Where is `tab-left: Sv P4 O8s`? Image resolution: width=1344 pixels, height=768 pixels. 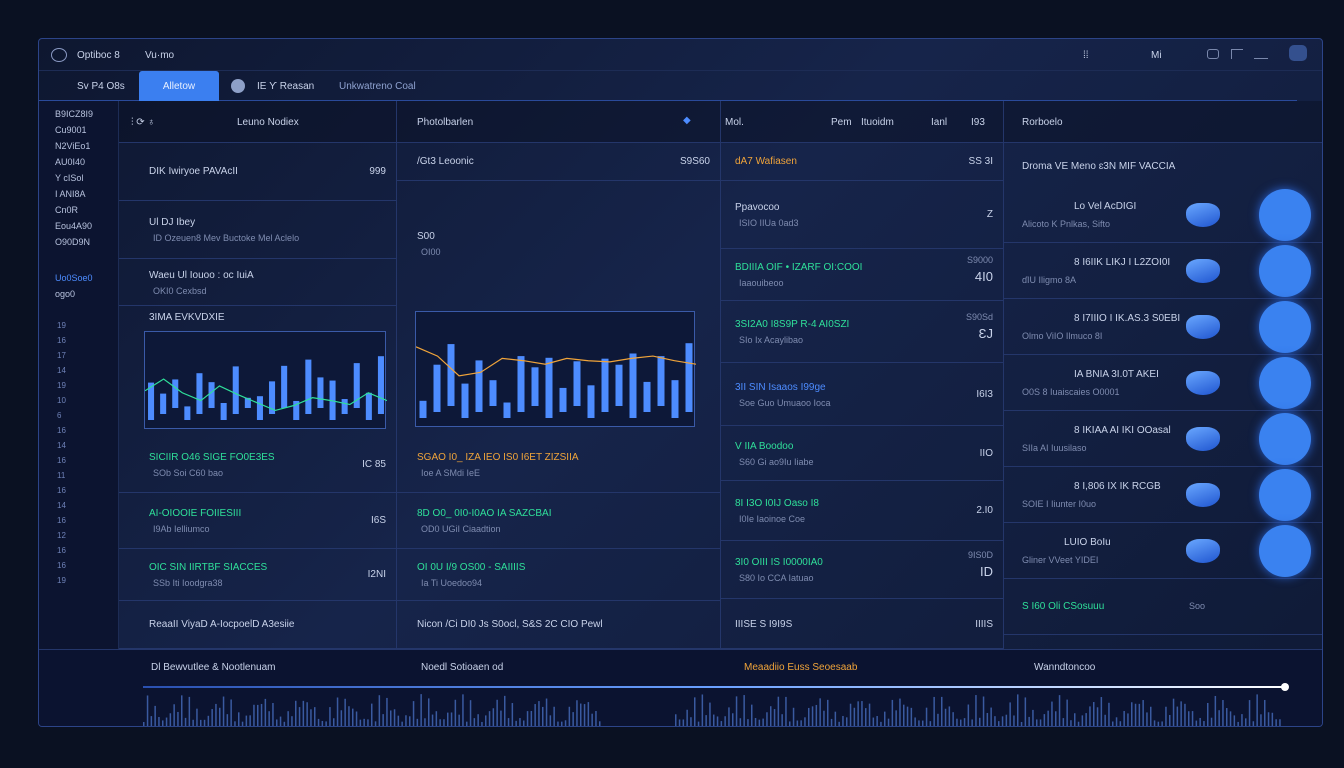
tab-left: Sv P4 O8s is located at coordinates (101, 86).